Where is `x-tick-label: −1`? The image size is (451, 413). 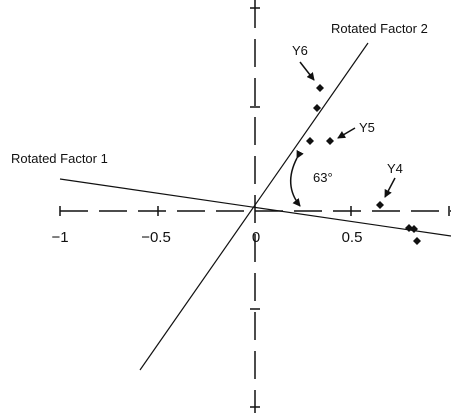 x-tick-label: −1 is located at coordinates (59, 237).